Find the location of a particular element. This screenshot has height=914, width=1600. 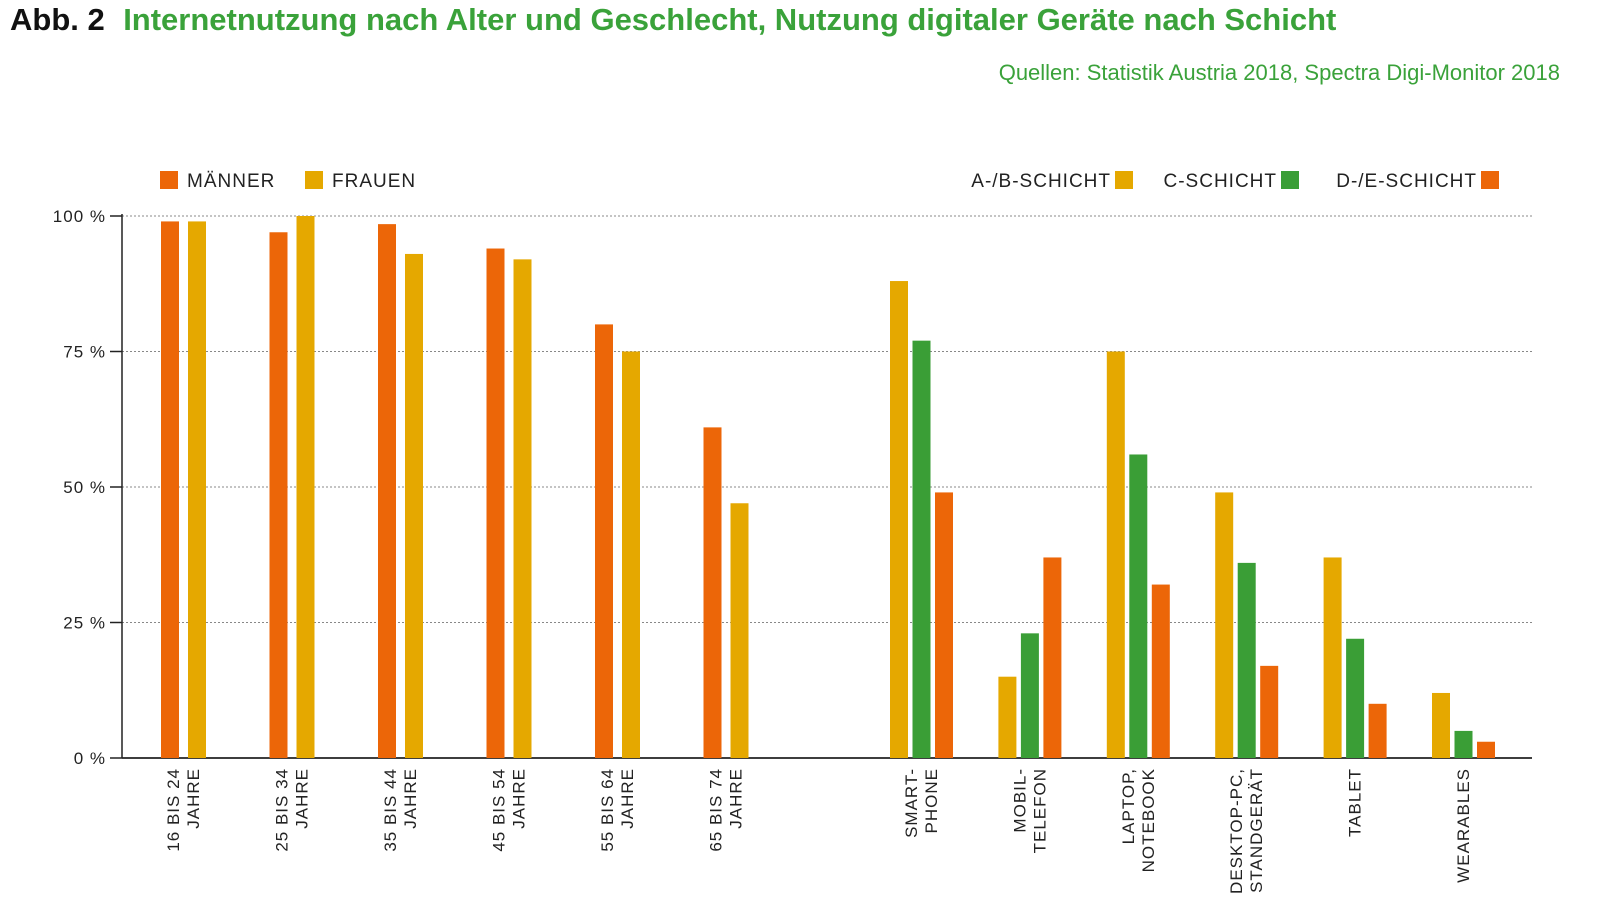

x-tick-label: 55 BIS 64JAHRE is located at coordinates (617, 810).